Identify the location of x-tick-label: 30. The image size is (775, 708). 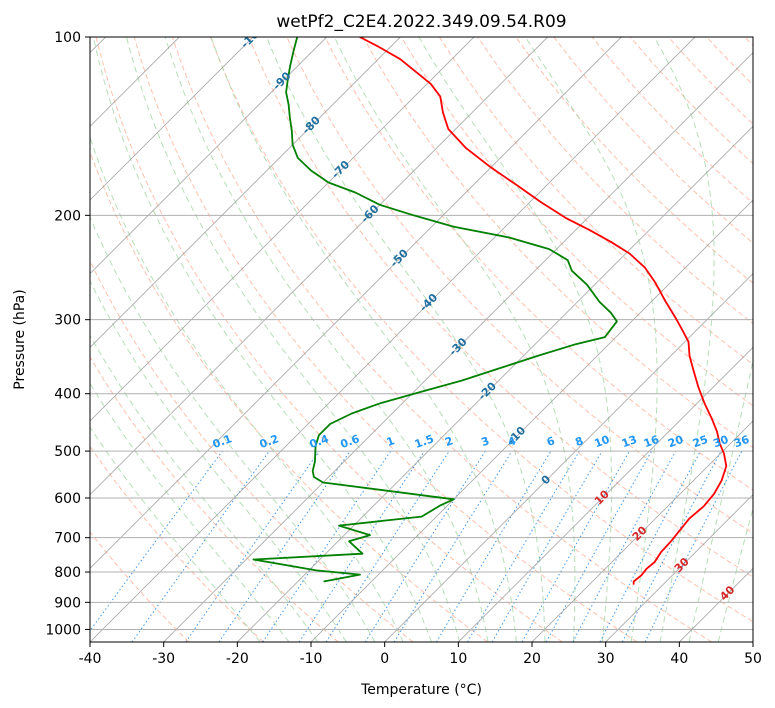
(606, 659).